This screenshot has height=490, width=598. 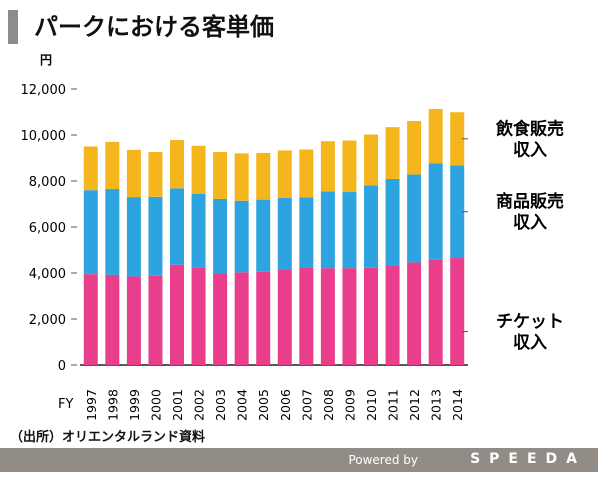 I want to click on y-tick-label: 10,000, so click(x=44, y=136).